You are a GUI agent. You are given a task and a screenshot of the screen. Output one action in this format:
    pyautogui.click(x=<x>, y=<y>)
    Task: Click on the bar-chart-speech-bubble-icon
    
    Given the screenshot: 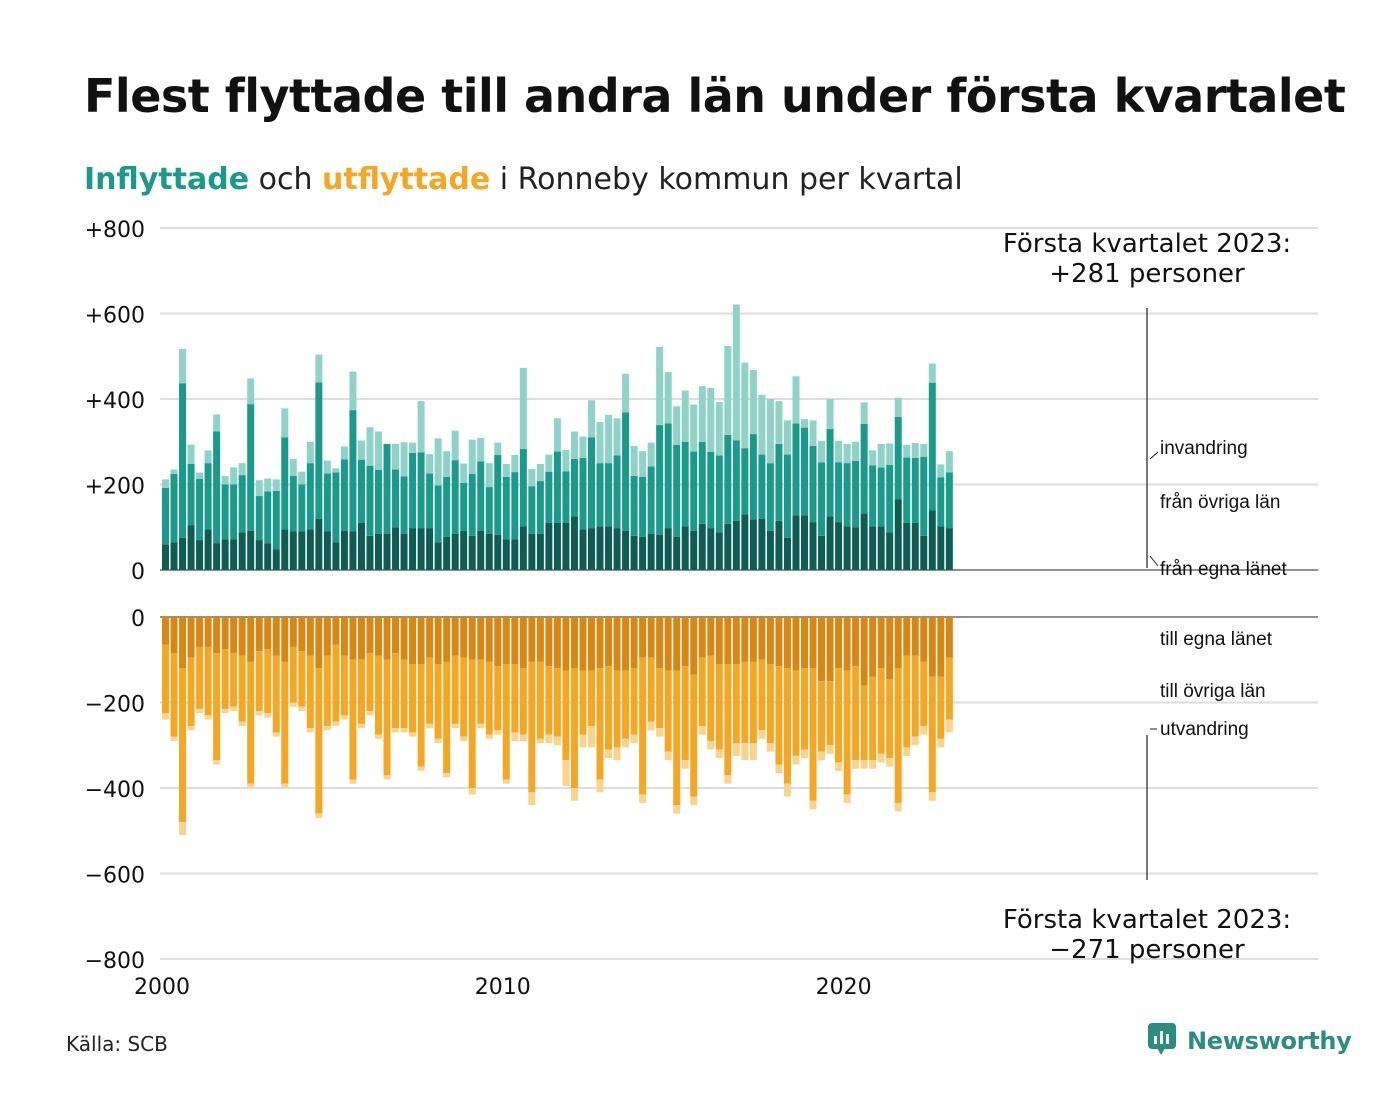 What is the action you would take?
    pyautogui.click(x=1162, y=1041)
    